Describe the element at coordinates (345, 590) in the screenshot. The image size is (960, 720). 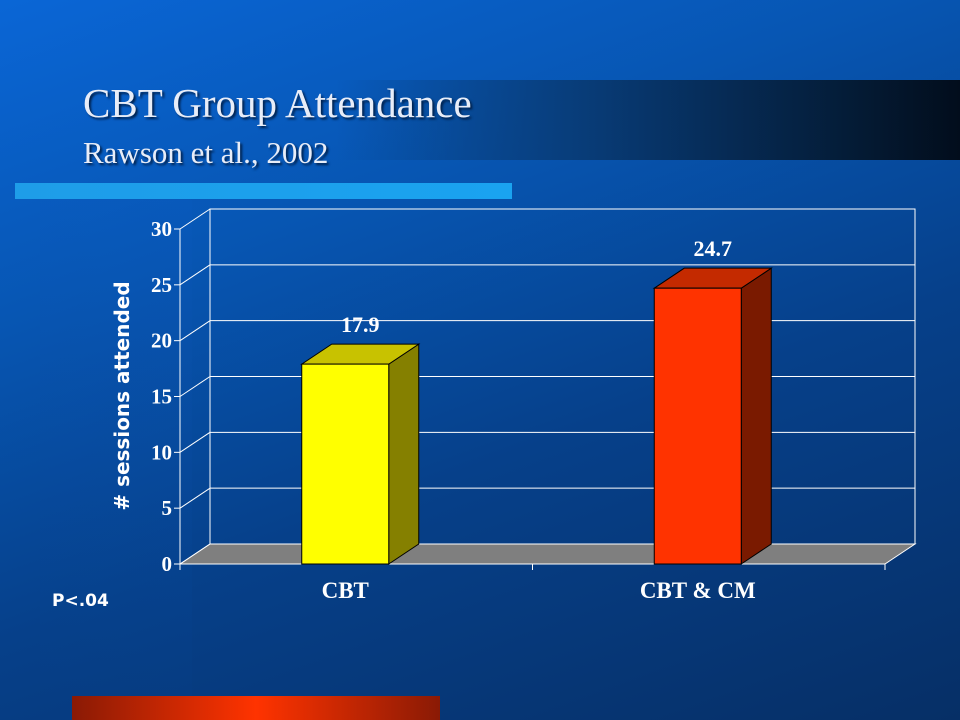
I see `x-tick-label: CBT` at that location.